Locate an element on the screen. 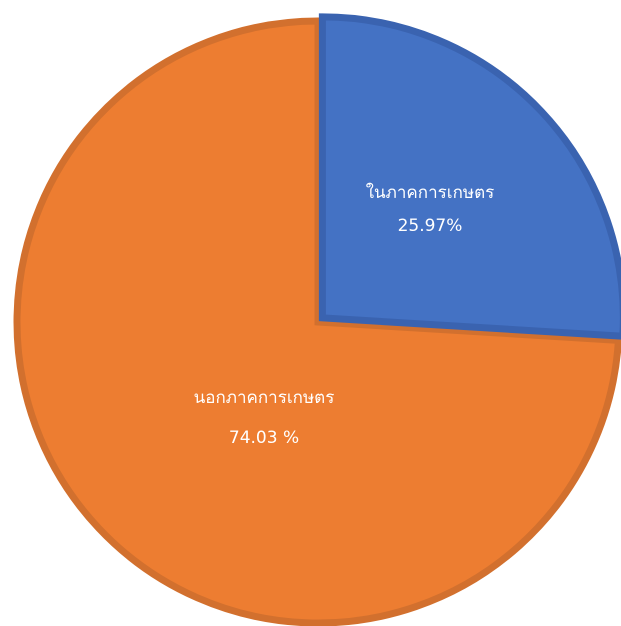 This screenshot has width=621, height=626. slice-2-value-label: 74.03 % is located at coordinates (264, 438).